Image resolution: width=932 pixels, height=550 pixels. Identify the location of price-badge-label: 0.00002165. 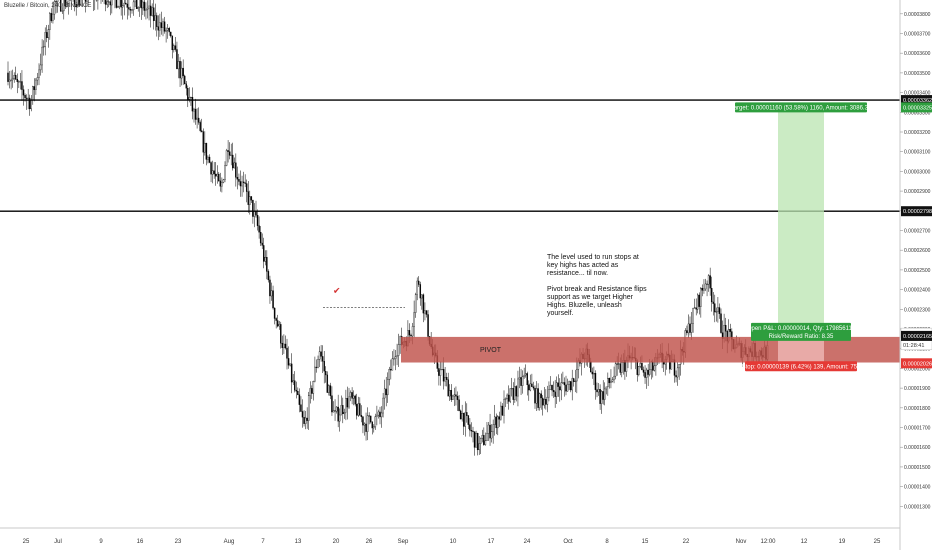
(917, 337).